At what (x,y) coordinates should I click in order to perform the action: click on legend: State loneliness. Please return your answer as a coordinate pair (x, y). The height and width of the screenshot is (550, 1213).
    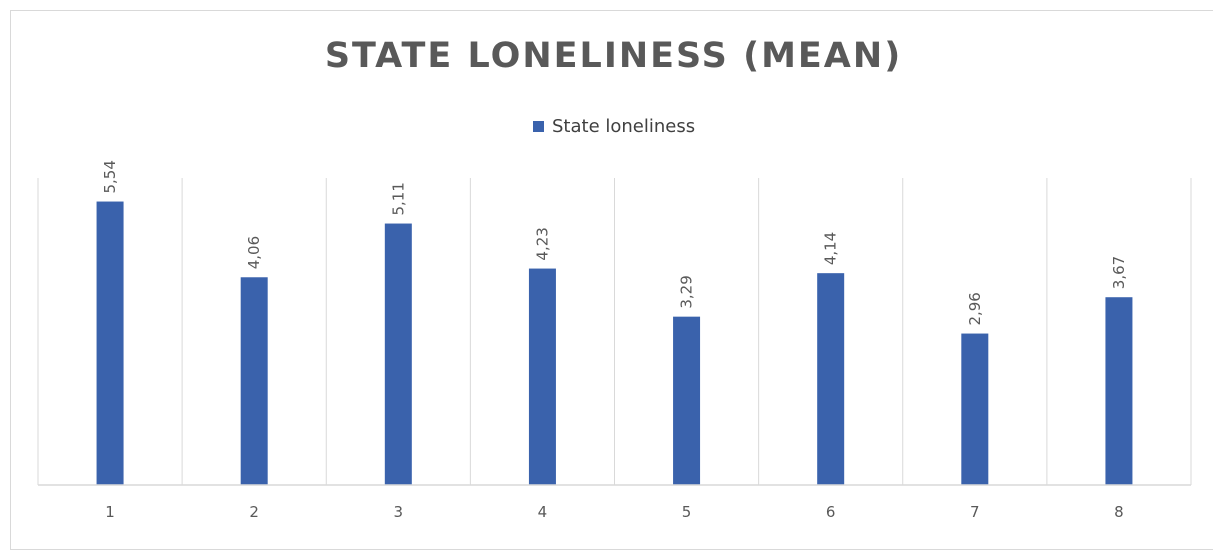
    Looking at the image, I should click on (614, 126).